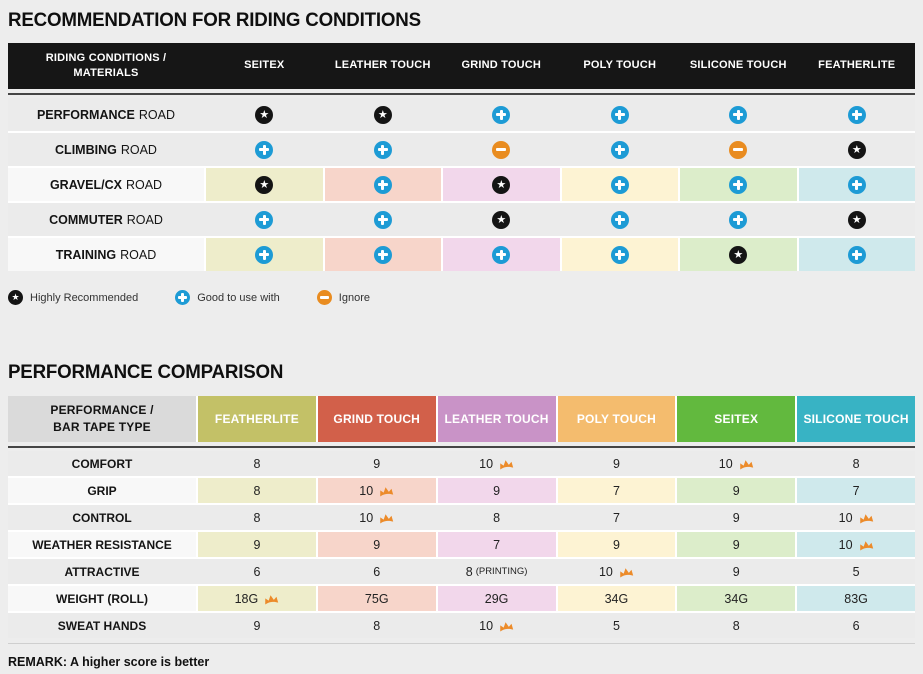 The image size is (923, 674). Describe the element at coordinates (106, 219) in the screenshot. I see `row-label: COMMUTER ROAD` at that location.